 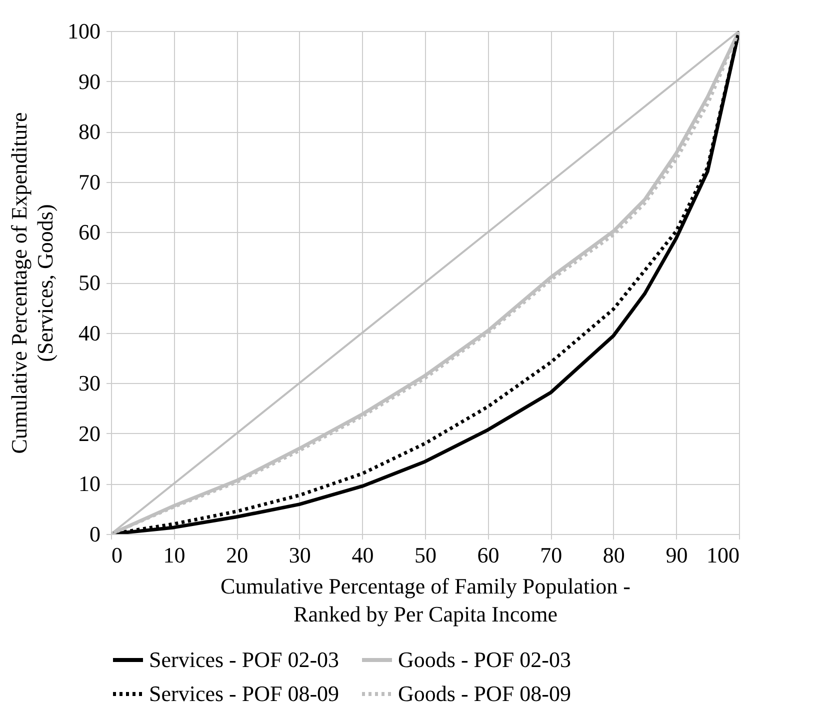 What do you see at coordinates (89, 483) in the screenshot?
I see `y-tick-label: 10` at bounding box center [89, 483].